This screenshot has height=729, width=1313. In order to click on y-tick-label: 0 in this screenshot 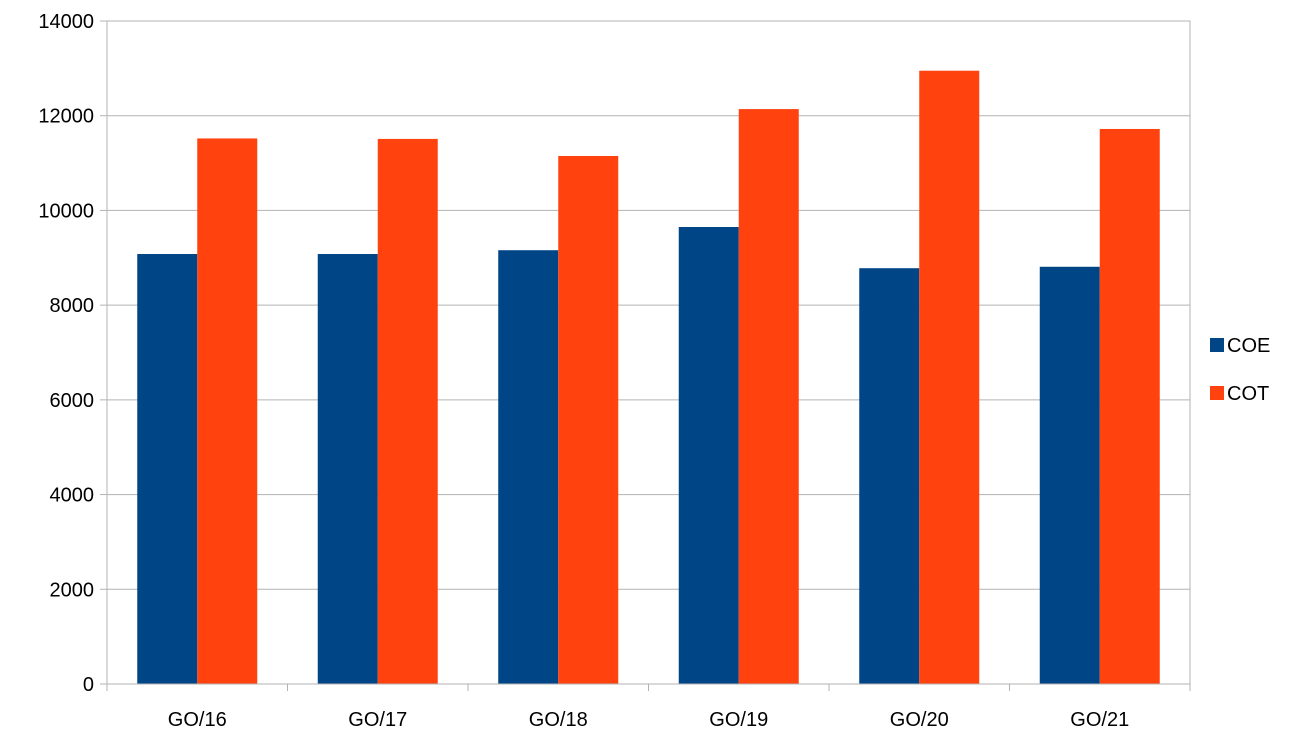, I will do `click(88, 685)`.